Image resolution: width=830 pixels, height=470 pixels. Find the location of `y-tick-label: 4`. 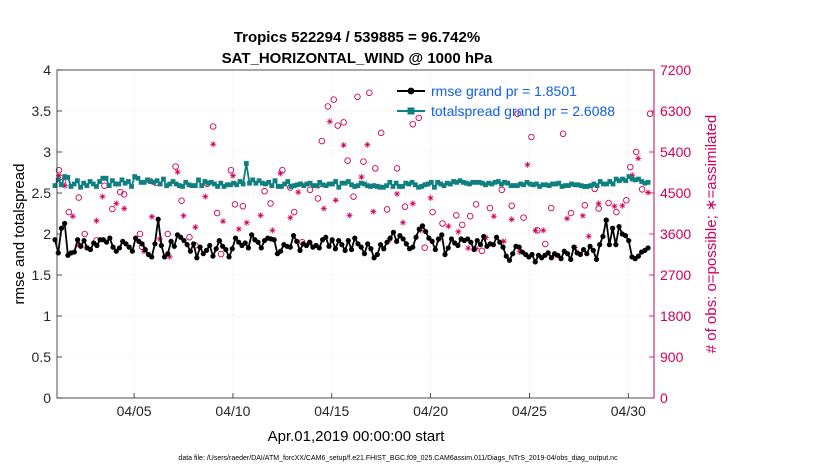

y-tick-label: 4 is located at coordinates (47, 70).